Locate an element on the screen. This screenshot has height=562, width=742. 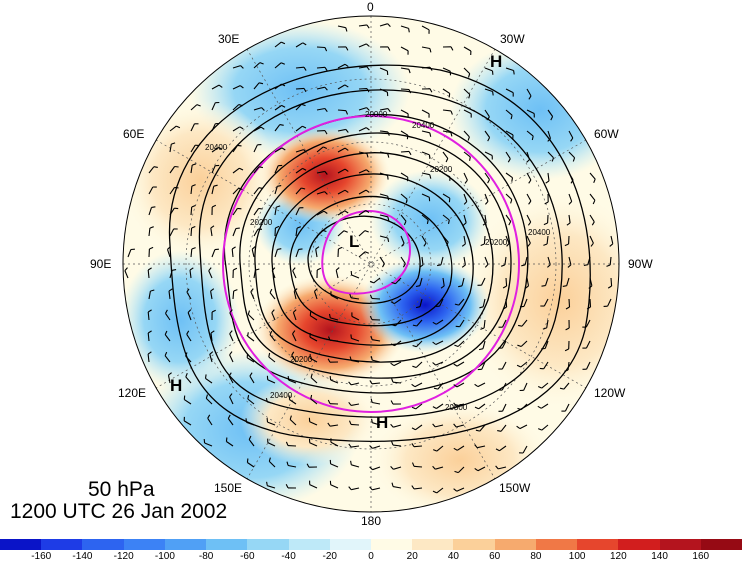
colorbar-tick-label: 100 is located at coordinates (577, 556).